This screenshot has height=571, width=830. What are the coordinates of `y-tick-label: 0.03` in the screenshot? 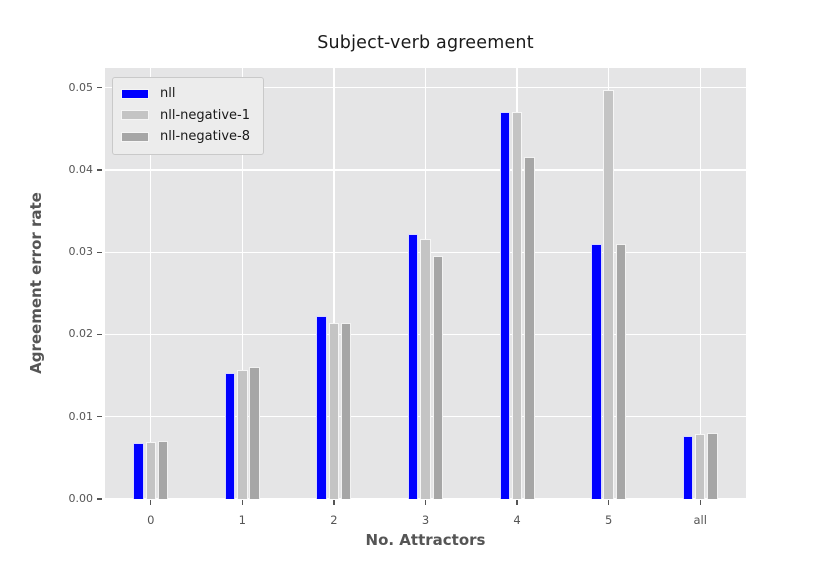 It's located at (81, 252).